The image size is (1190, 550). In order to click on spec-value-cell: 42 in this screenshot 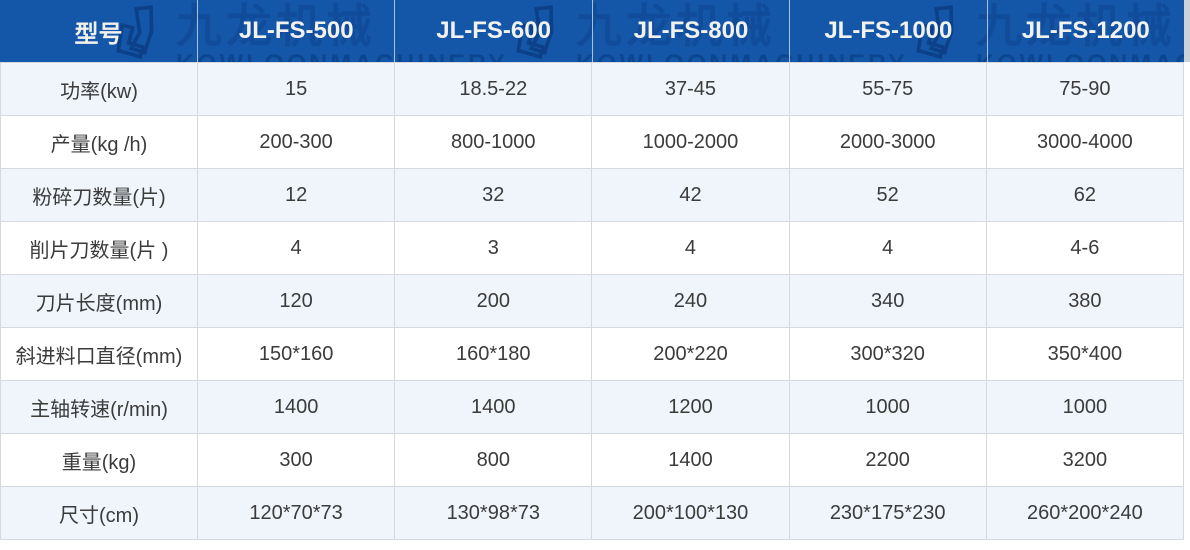, I will do `click(690, 195)`.